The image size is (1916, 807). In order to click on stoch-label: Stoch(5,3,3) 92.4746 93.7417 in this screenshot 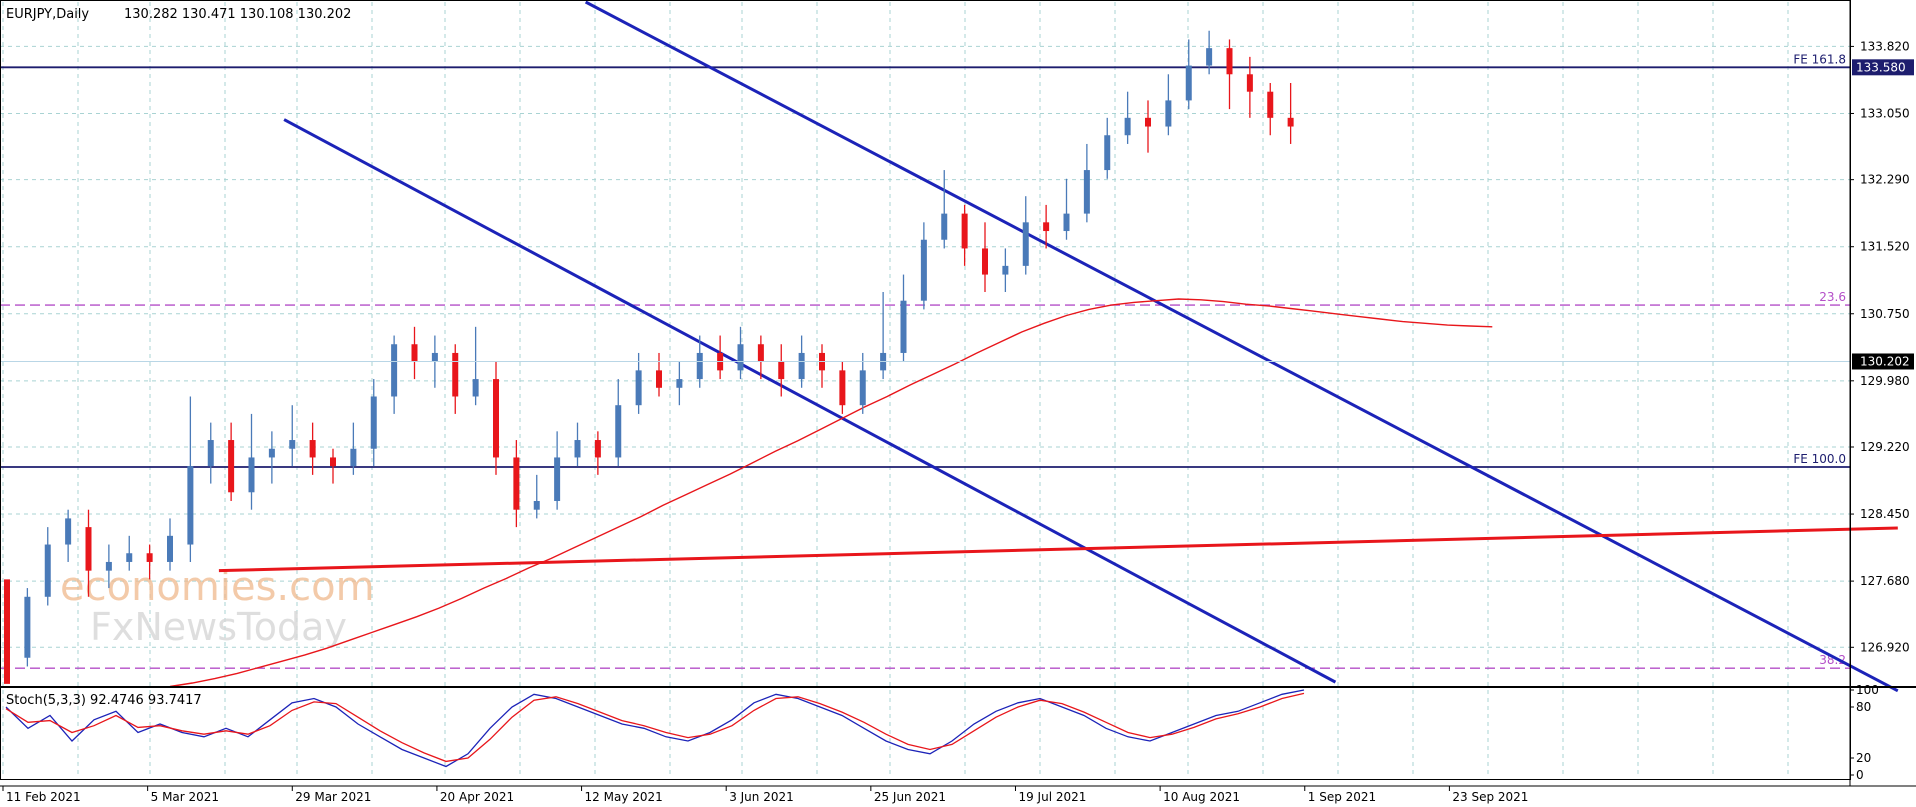, I will do `click(104, 700)`.